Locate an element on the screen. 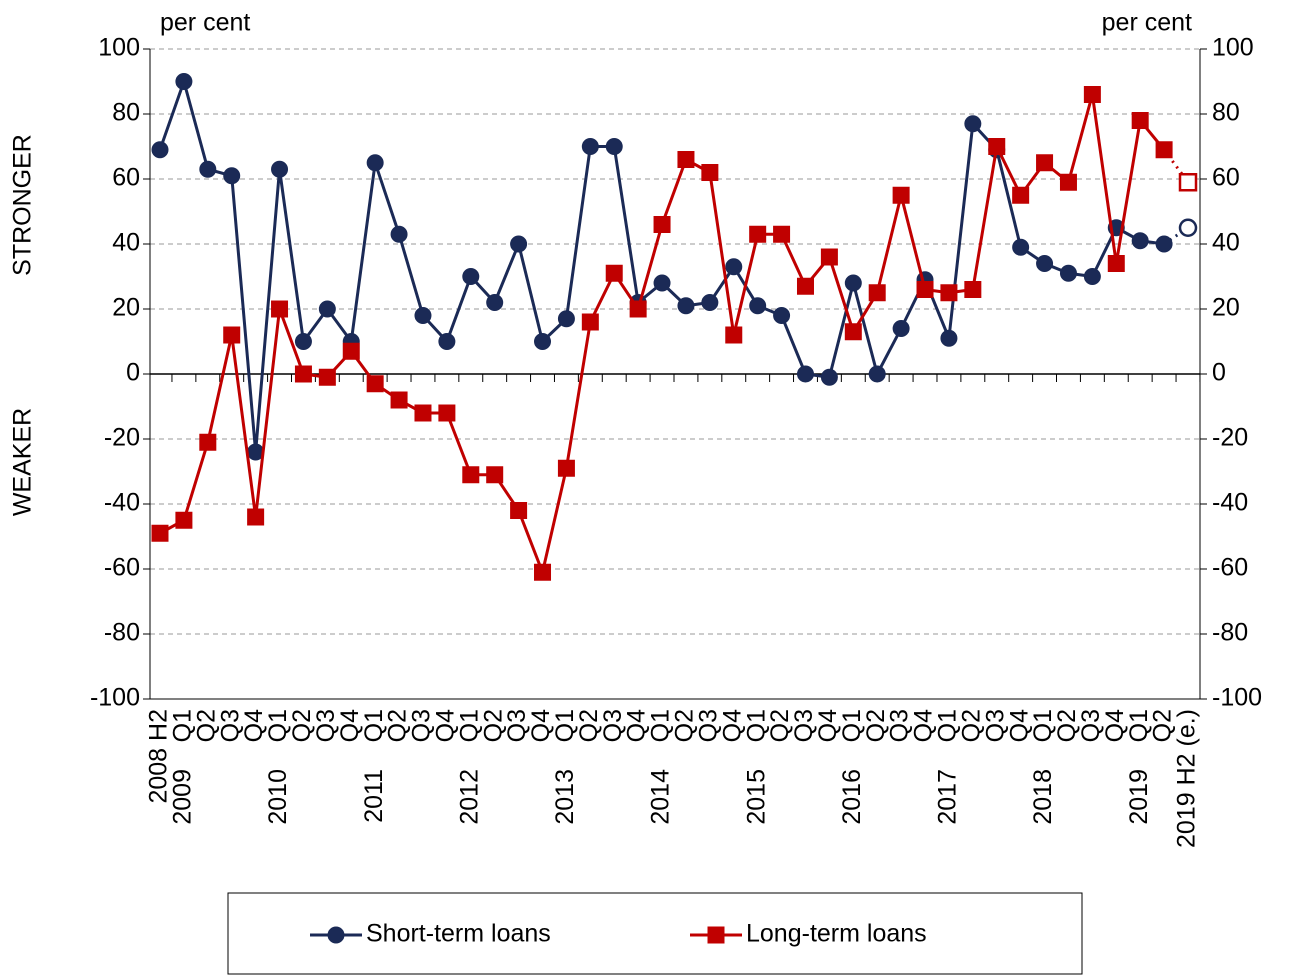  y2-tick-label: 40 is located at coordinates (1226, 243).